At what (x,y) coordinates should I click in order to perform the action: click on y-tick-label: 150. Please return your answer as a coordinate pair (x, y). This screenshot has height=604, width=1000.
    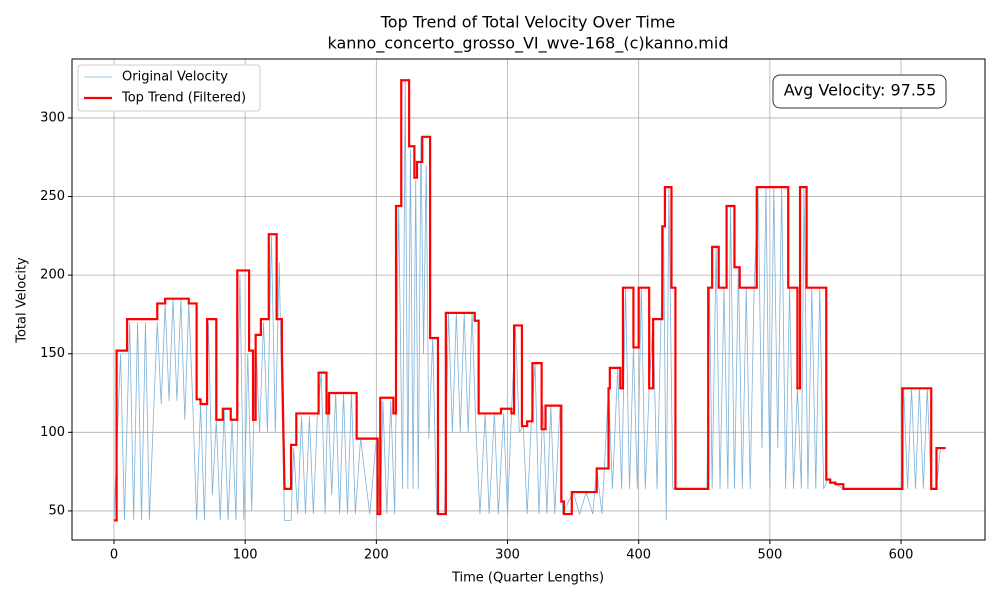
    Looking at the image, I should click on (52, 353).